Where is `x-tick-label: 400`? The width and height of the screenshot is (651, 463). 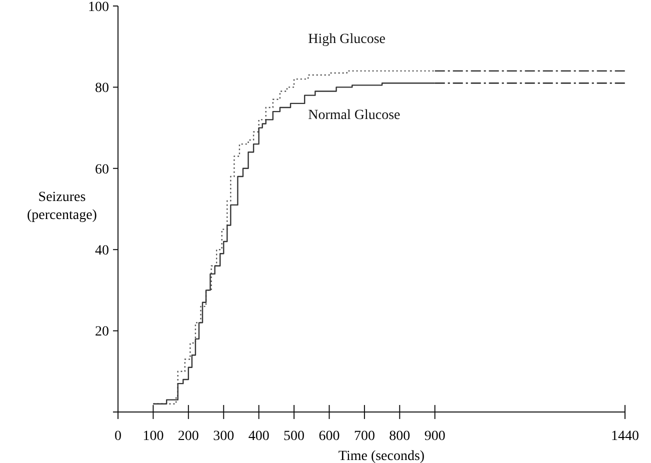 x-tick-label: 400 is located at coordinates (259, 436).